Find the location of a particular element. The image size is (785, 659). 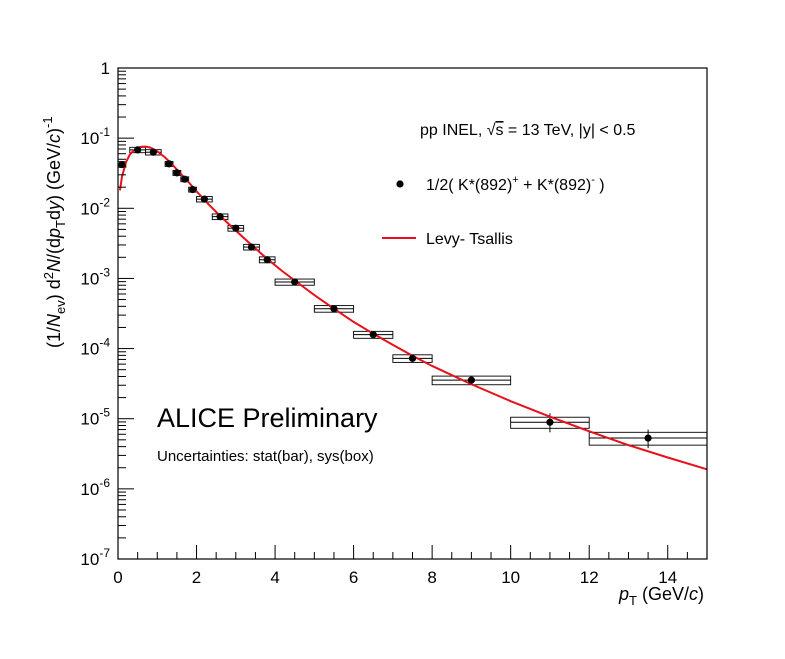

y-tick-label: 10⁻¹ is located at coordinates (95, 136).